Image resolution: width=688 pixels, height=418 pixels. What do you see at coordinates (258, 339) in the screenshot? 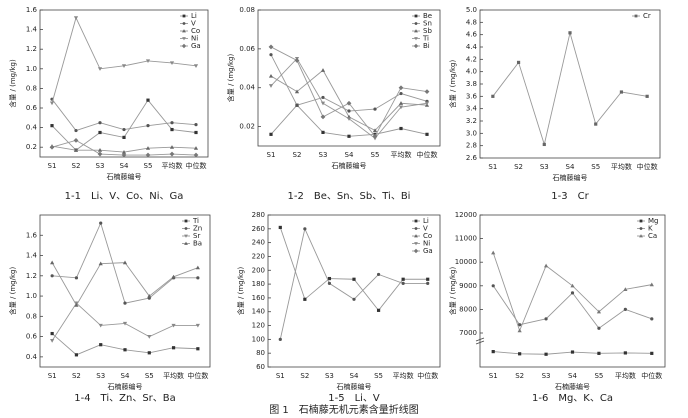
I see `y-tick-label: 100` at bounding box center [258, 339].